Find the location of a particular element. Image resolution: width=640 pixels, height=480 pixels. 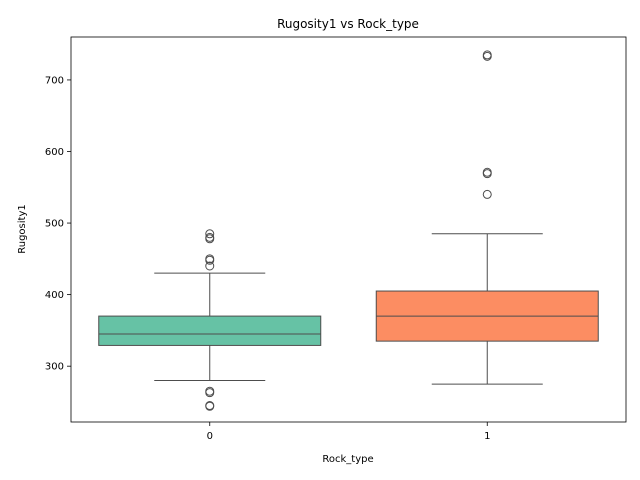

x-tick-label: 1 is located at coordinates (487, 436).